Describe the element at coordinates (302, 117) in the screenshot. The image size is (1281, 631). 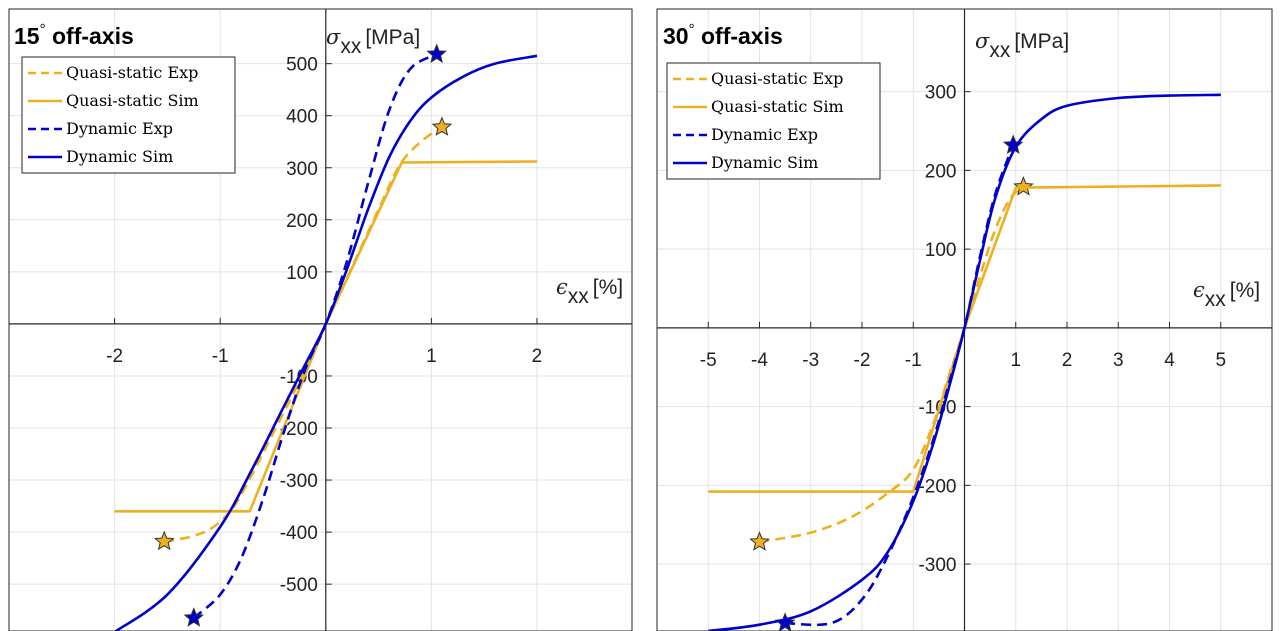
I see `y-tick-label: 400` at that location.